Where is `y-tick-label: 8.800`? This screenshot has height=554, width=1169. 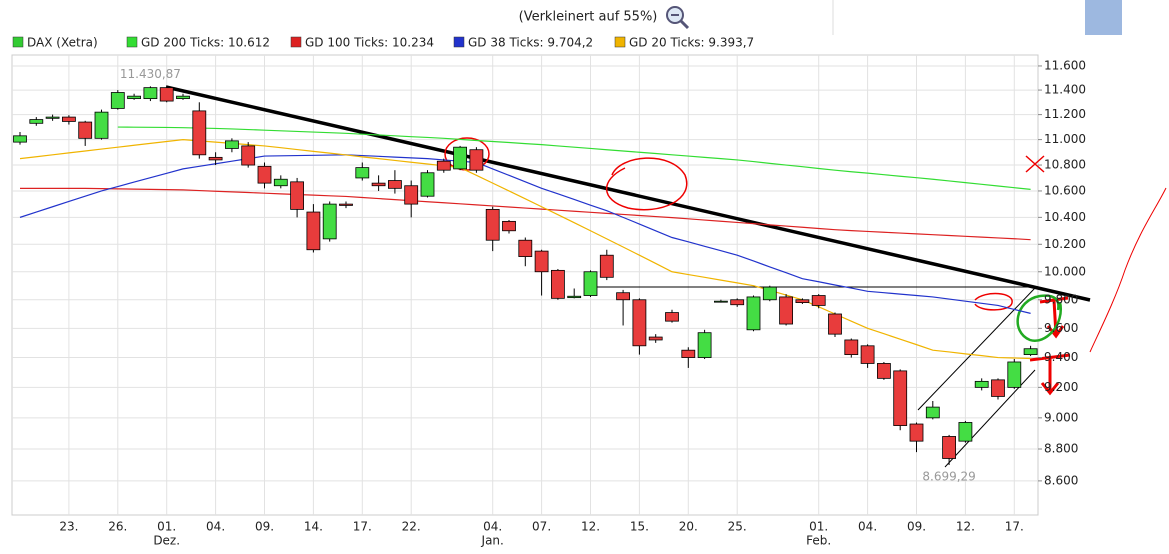 y-tick-label: 8.800 is located at coordinates (1061, 449).